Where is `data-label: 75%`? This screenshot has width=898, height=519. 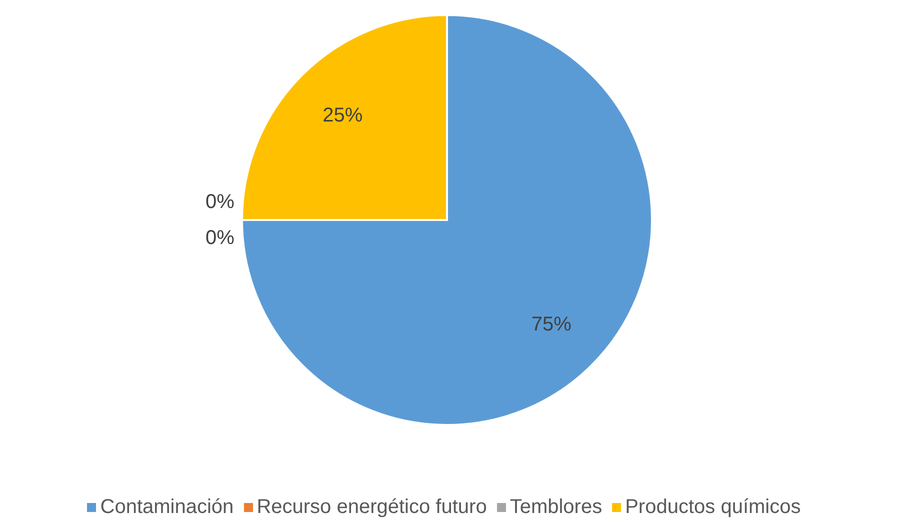
data-label: 75% is located at coordinates (551, 324).